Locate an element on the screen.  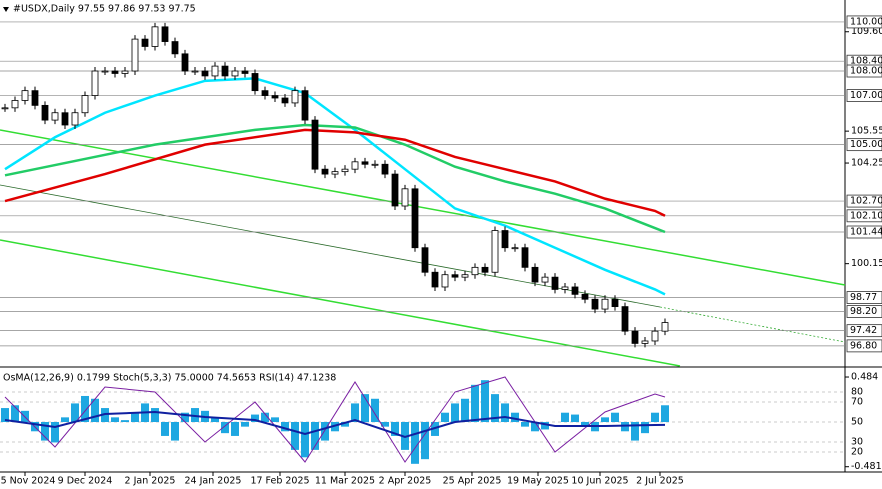
x-tick-label: 25 Apr 2025 is located at coordinates (472, 481).